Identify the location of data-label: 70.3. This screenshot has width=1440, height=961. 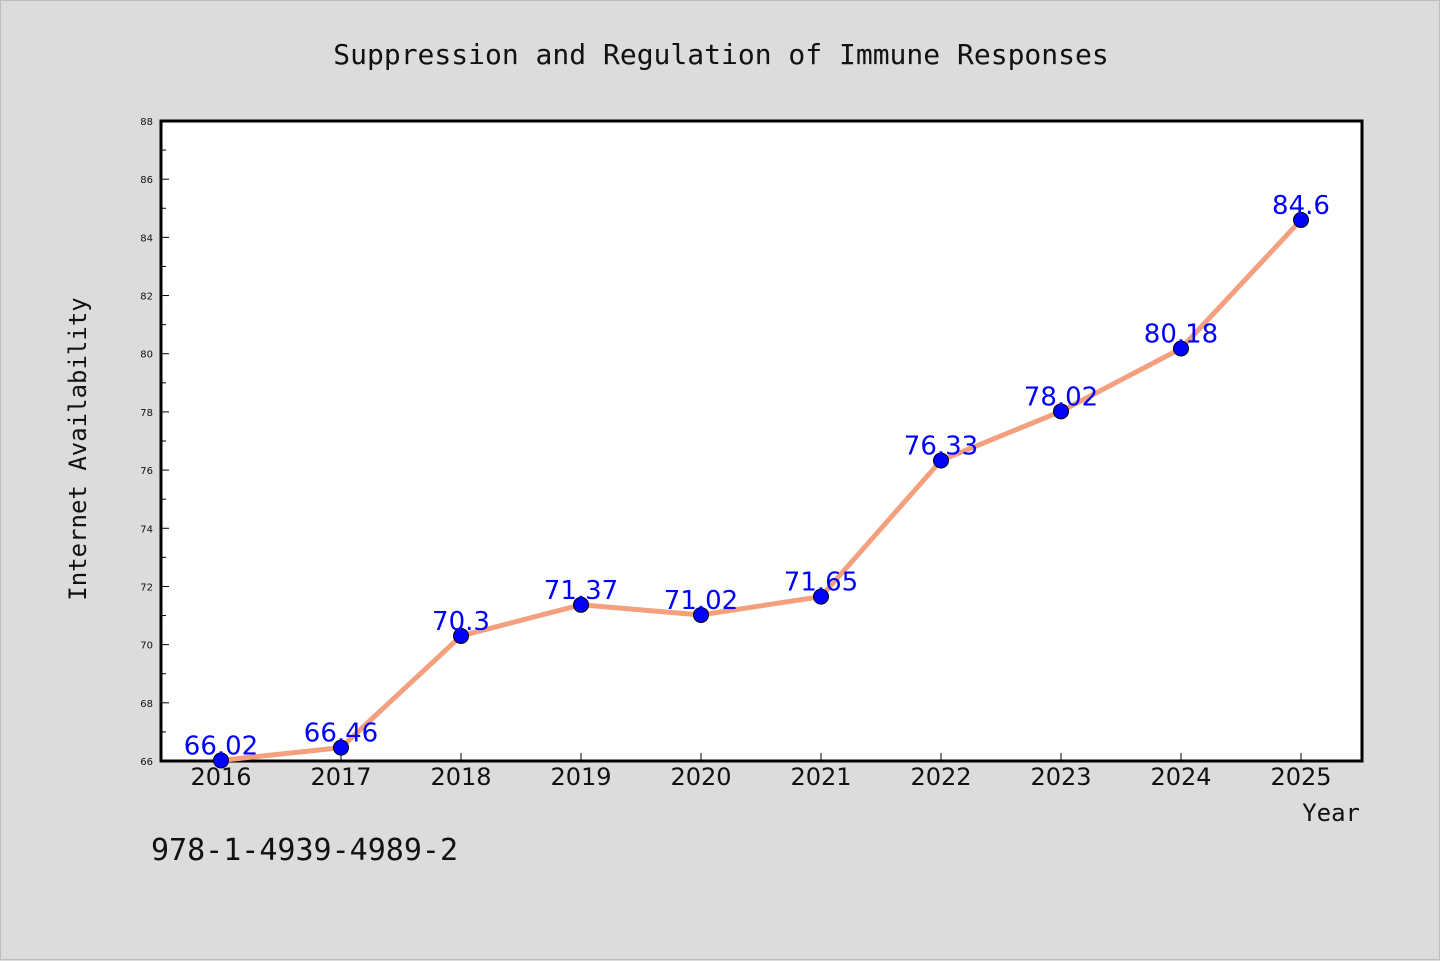
(461, 622).